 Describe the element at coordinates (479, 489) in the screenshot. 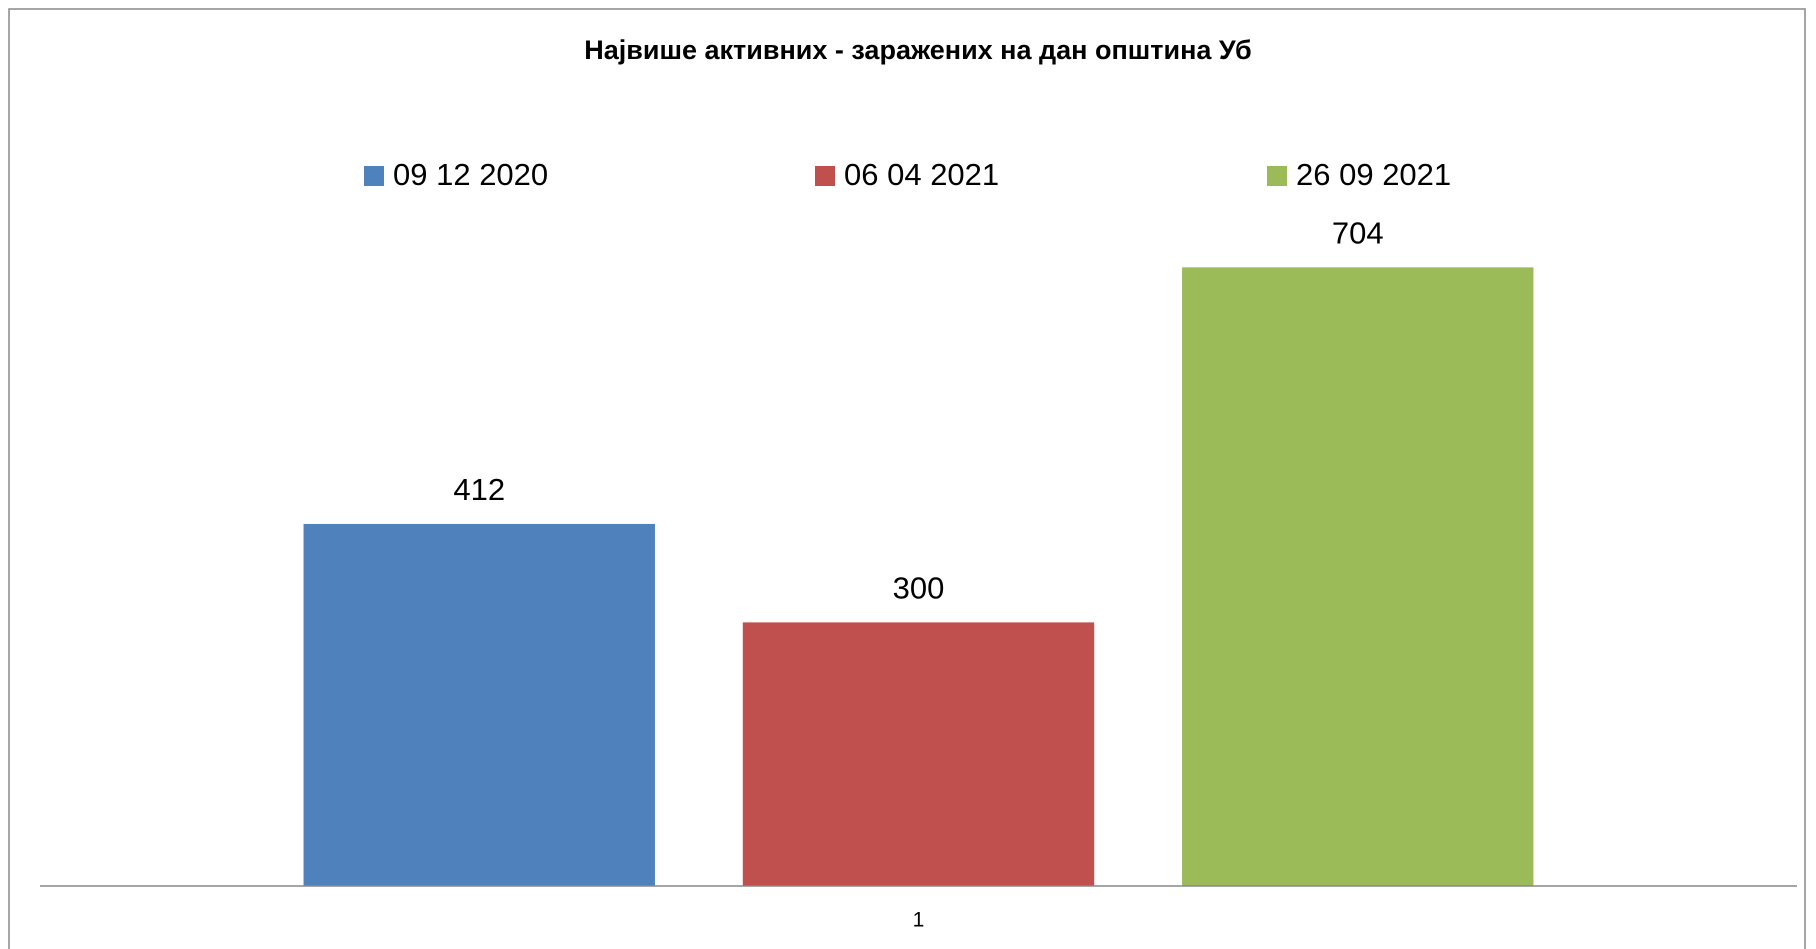

I see `data-label: 412` at that location.